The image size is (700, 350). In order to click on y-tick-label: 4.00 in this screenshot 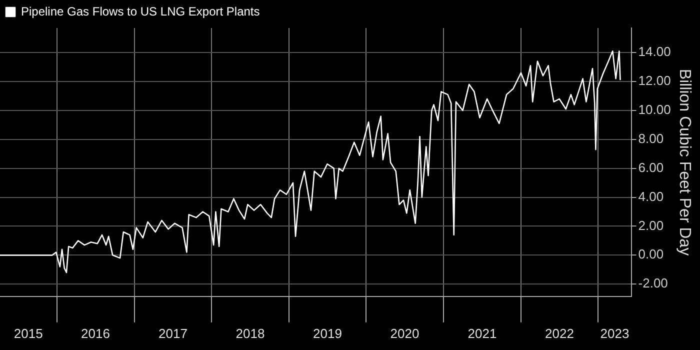, I will do `click(651, 196)`.